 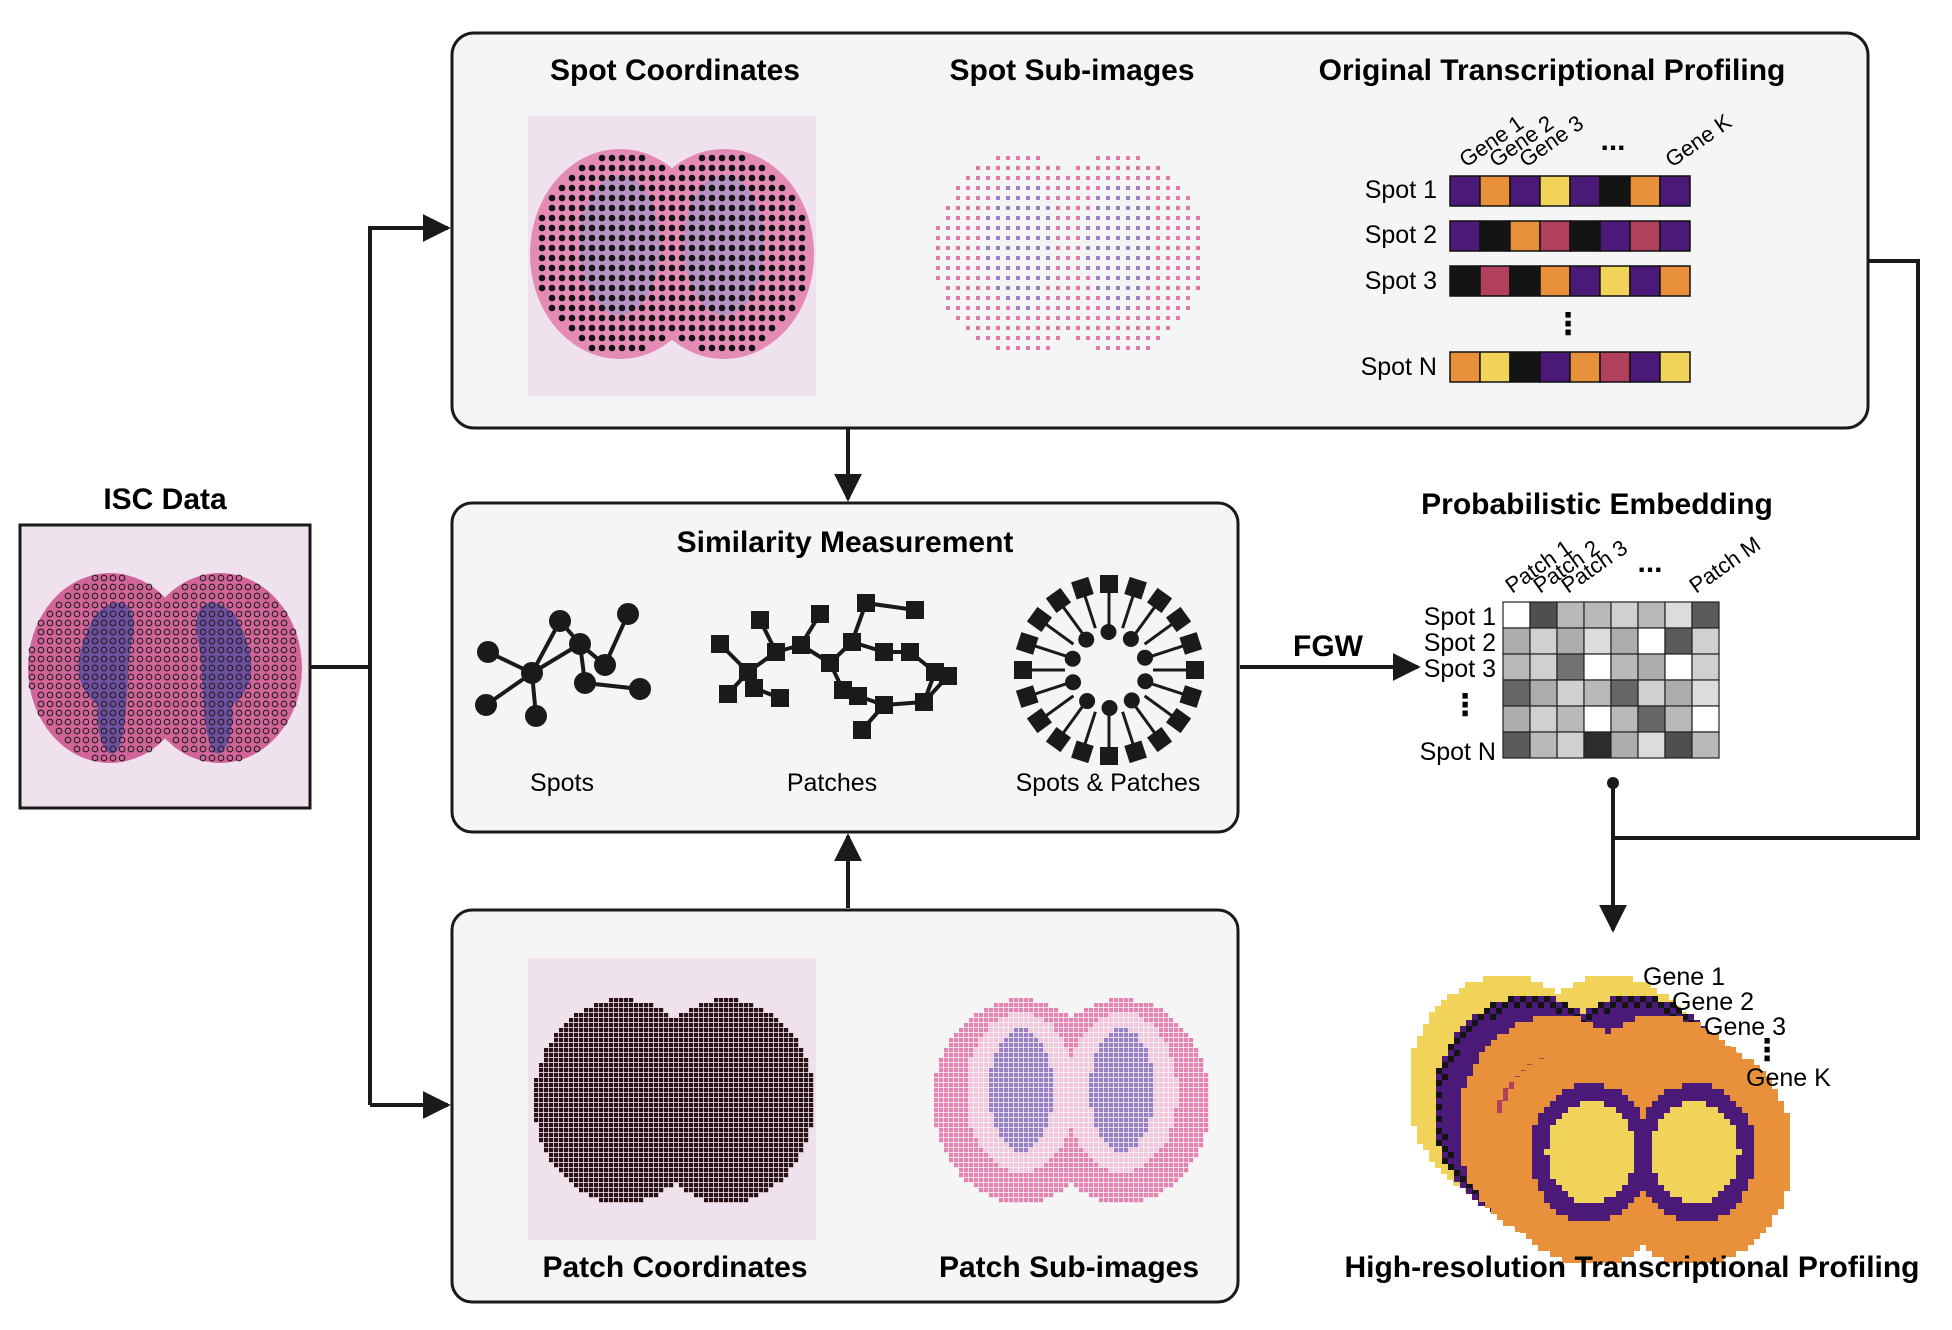 I want to click on similarity-title: Similarity Measurement, so click(x=845, y=542).